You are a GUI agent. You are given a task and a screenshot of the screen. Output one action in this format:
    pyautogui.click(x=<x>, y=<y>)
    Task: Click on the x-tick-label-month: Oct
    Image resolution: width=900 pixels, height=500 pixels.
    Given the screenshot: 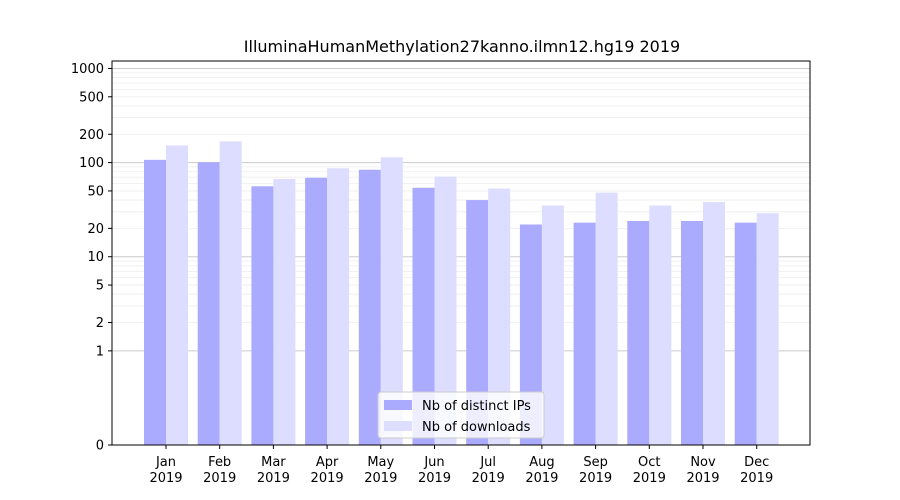 What is the action you would take?
    pyautogui.click(x=649, y=462)
    